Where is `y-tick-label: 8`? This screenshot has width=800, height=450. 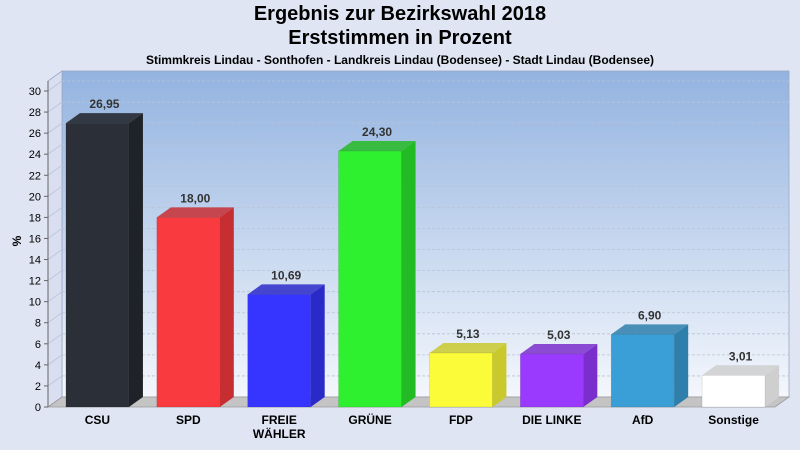
y-tick-label: 8 is located at coordinates (38, 324).